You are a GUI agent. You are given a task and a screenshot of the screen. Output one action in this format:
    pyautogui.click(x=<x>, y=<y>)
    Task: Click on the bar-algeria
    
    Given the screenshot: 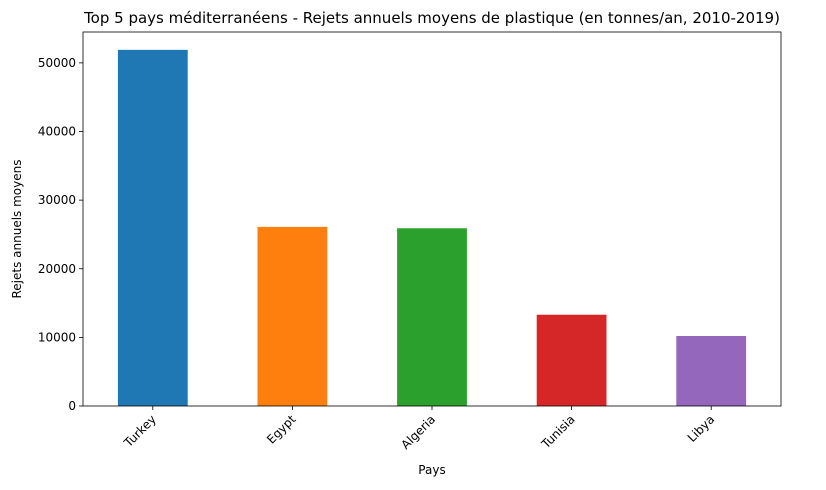 What is the action you would take?
    pyautogui.click(x=432, y=317)
    